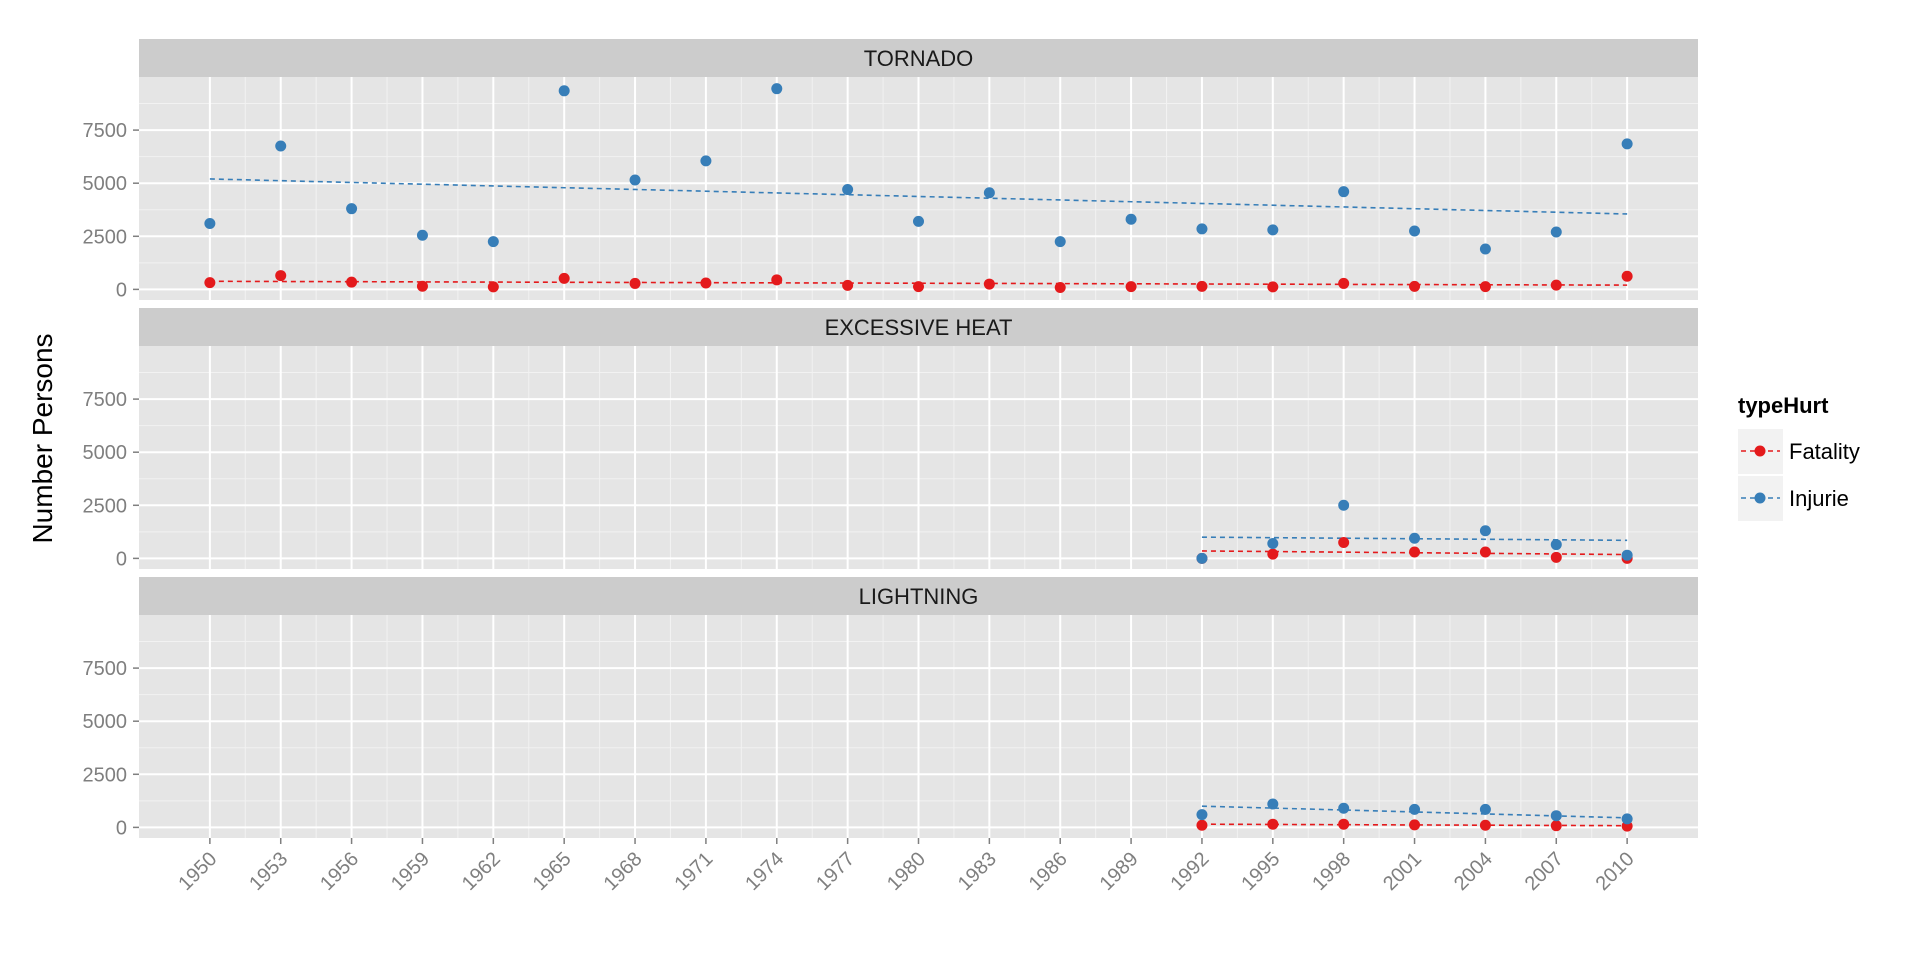 The height and width of the screenshot is (965, 1920). Describe the element at coordinates (410, 871) in the screenshot. I see `x-tick-label: 1959` at that location.